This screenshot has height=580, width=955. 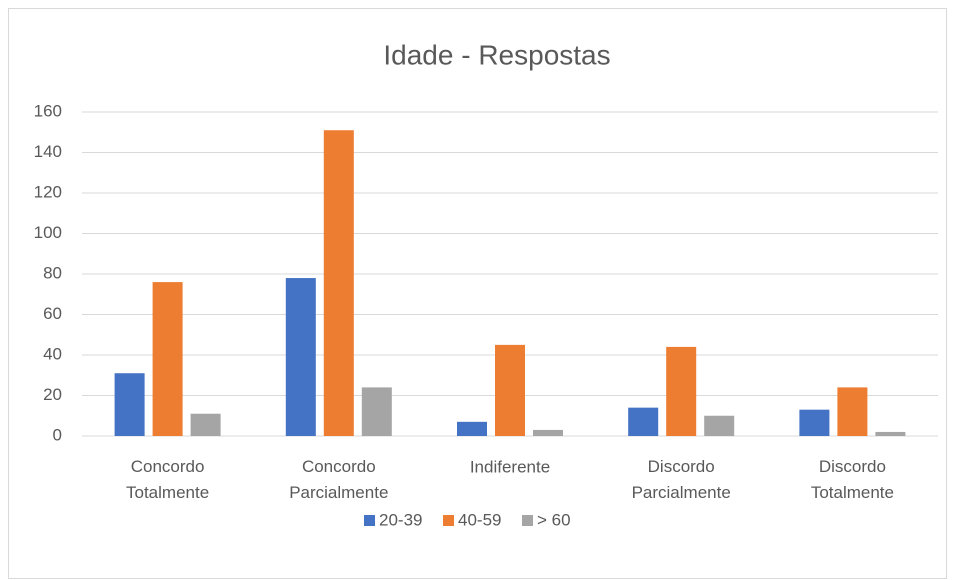 I want to click on y-tick-label: 160, so click(x=48, y=110).